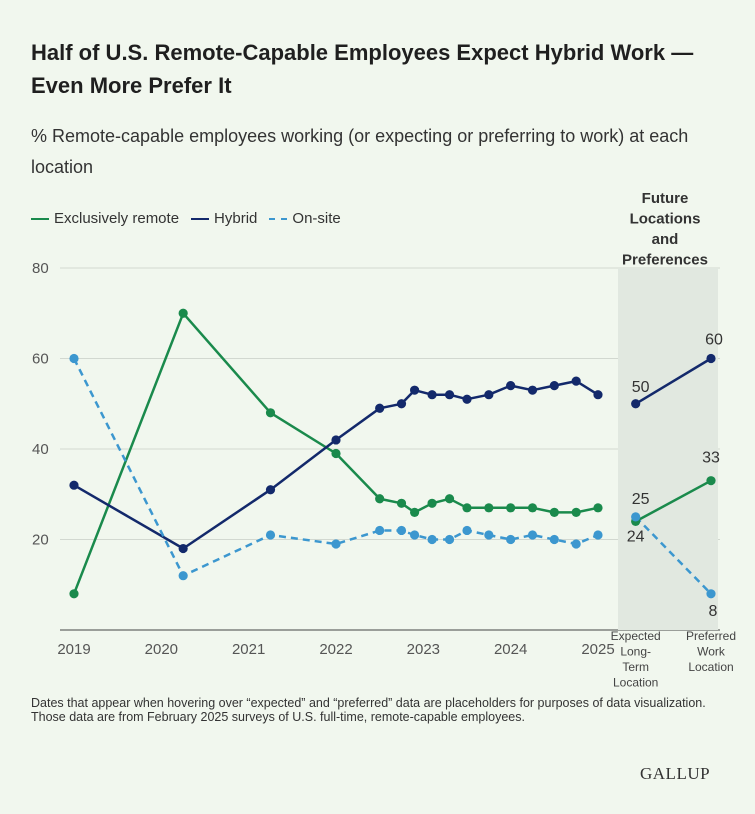 The height and width of the screenshot is (814, 755). What do you see at coordinates (673, 381) in the screenshot?
I see `series-future-line-hybrid` at bounding box center [673, 381].